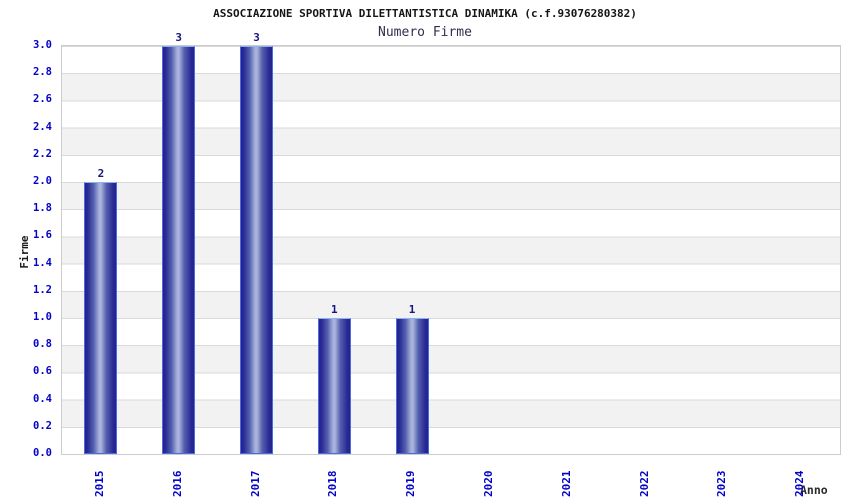 This screenshot has width=850, height=500. Describe the element at coordinates (42, 72) in the screenshot. I see `y-tick-label-2.8: 2.8` at that location.